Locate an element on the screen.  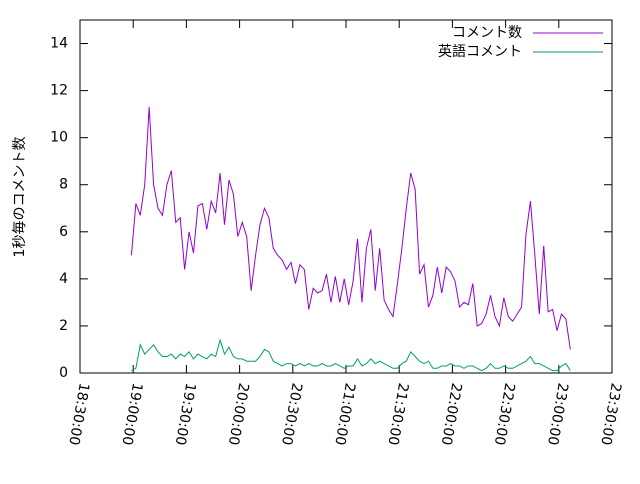
x-tick-label: 20:00:00 is located at coordinates (238, 414).